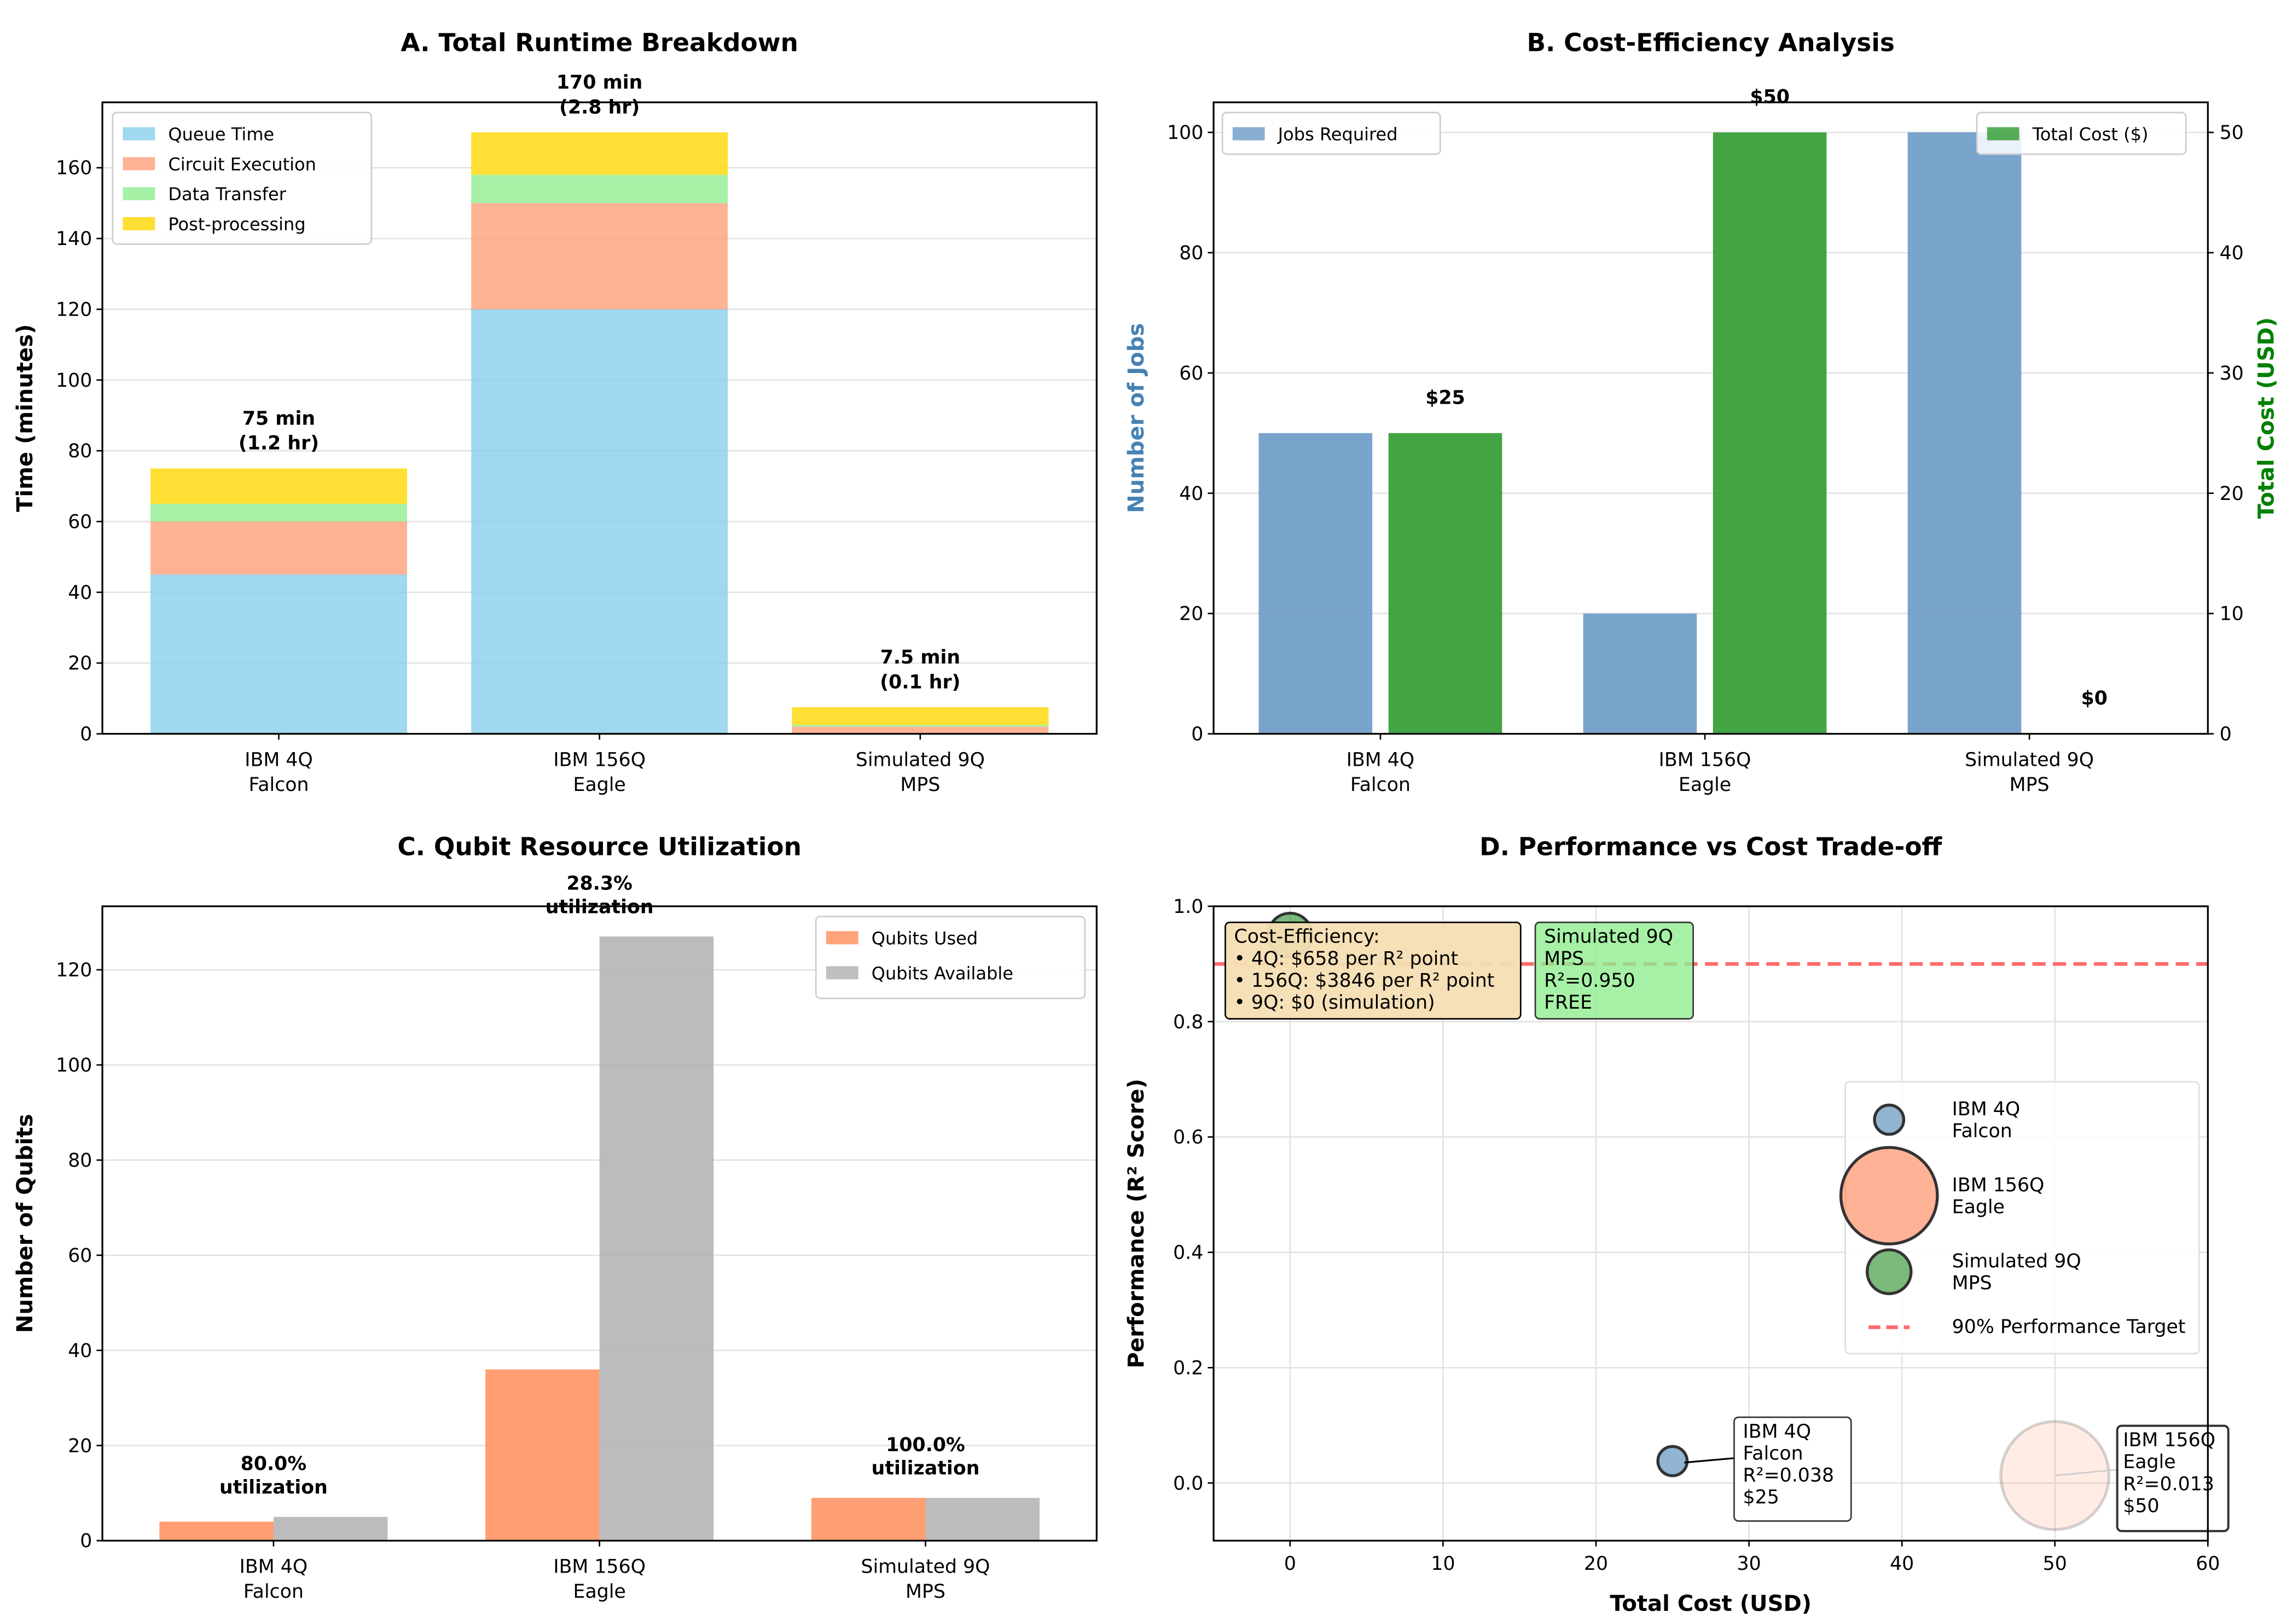 The width and height of the screenshot is (2281, 1624). What do you see at coordinates (274, 1579) in the screenshot?
I see `panel-c-xtick-label: IBM 4Q Falcon` at bounding box center [274, 1579].